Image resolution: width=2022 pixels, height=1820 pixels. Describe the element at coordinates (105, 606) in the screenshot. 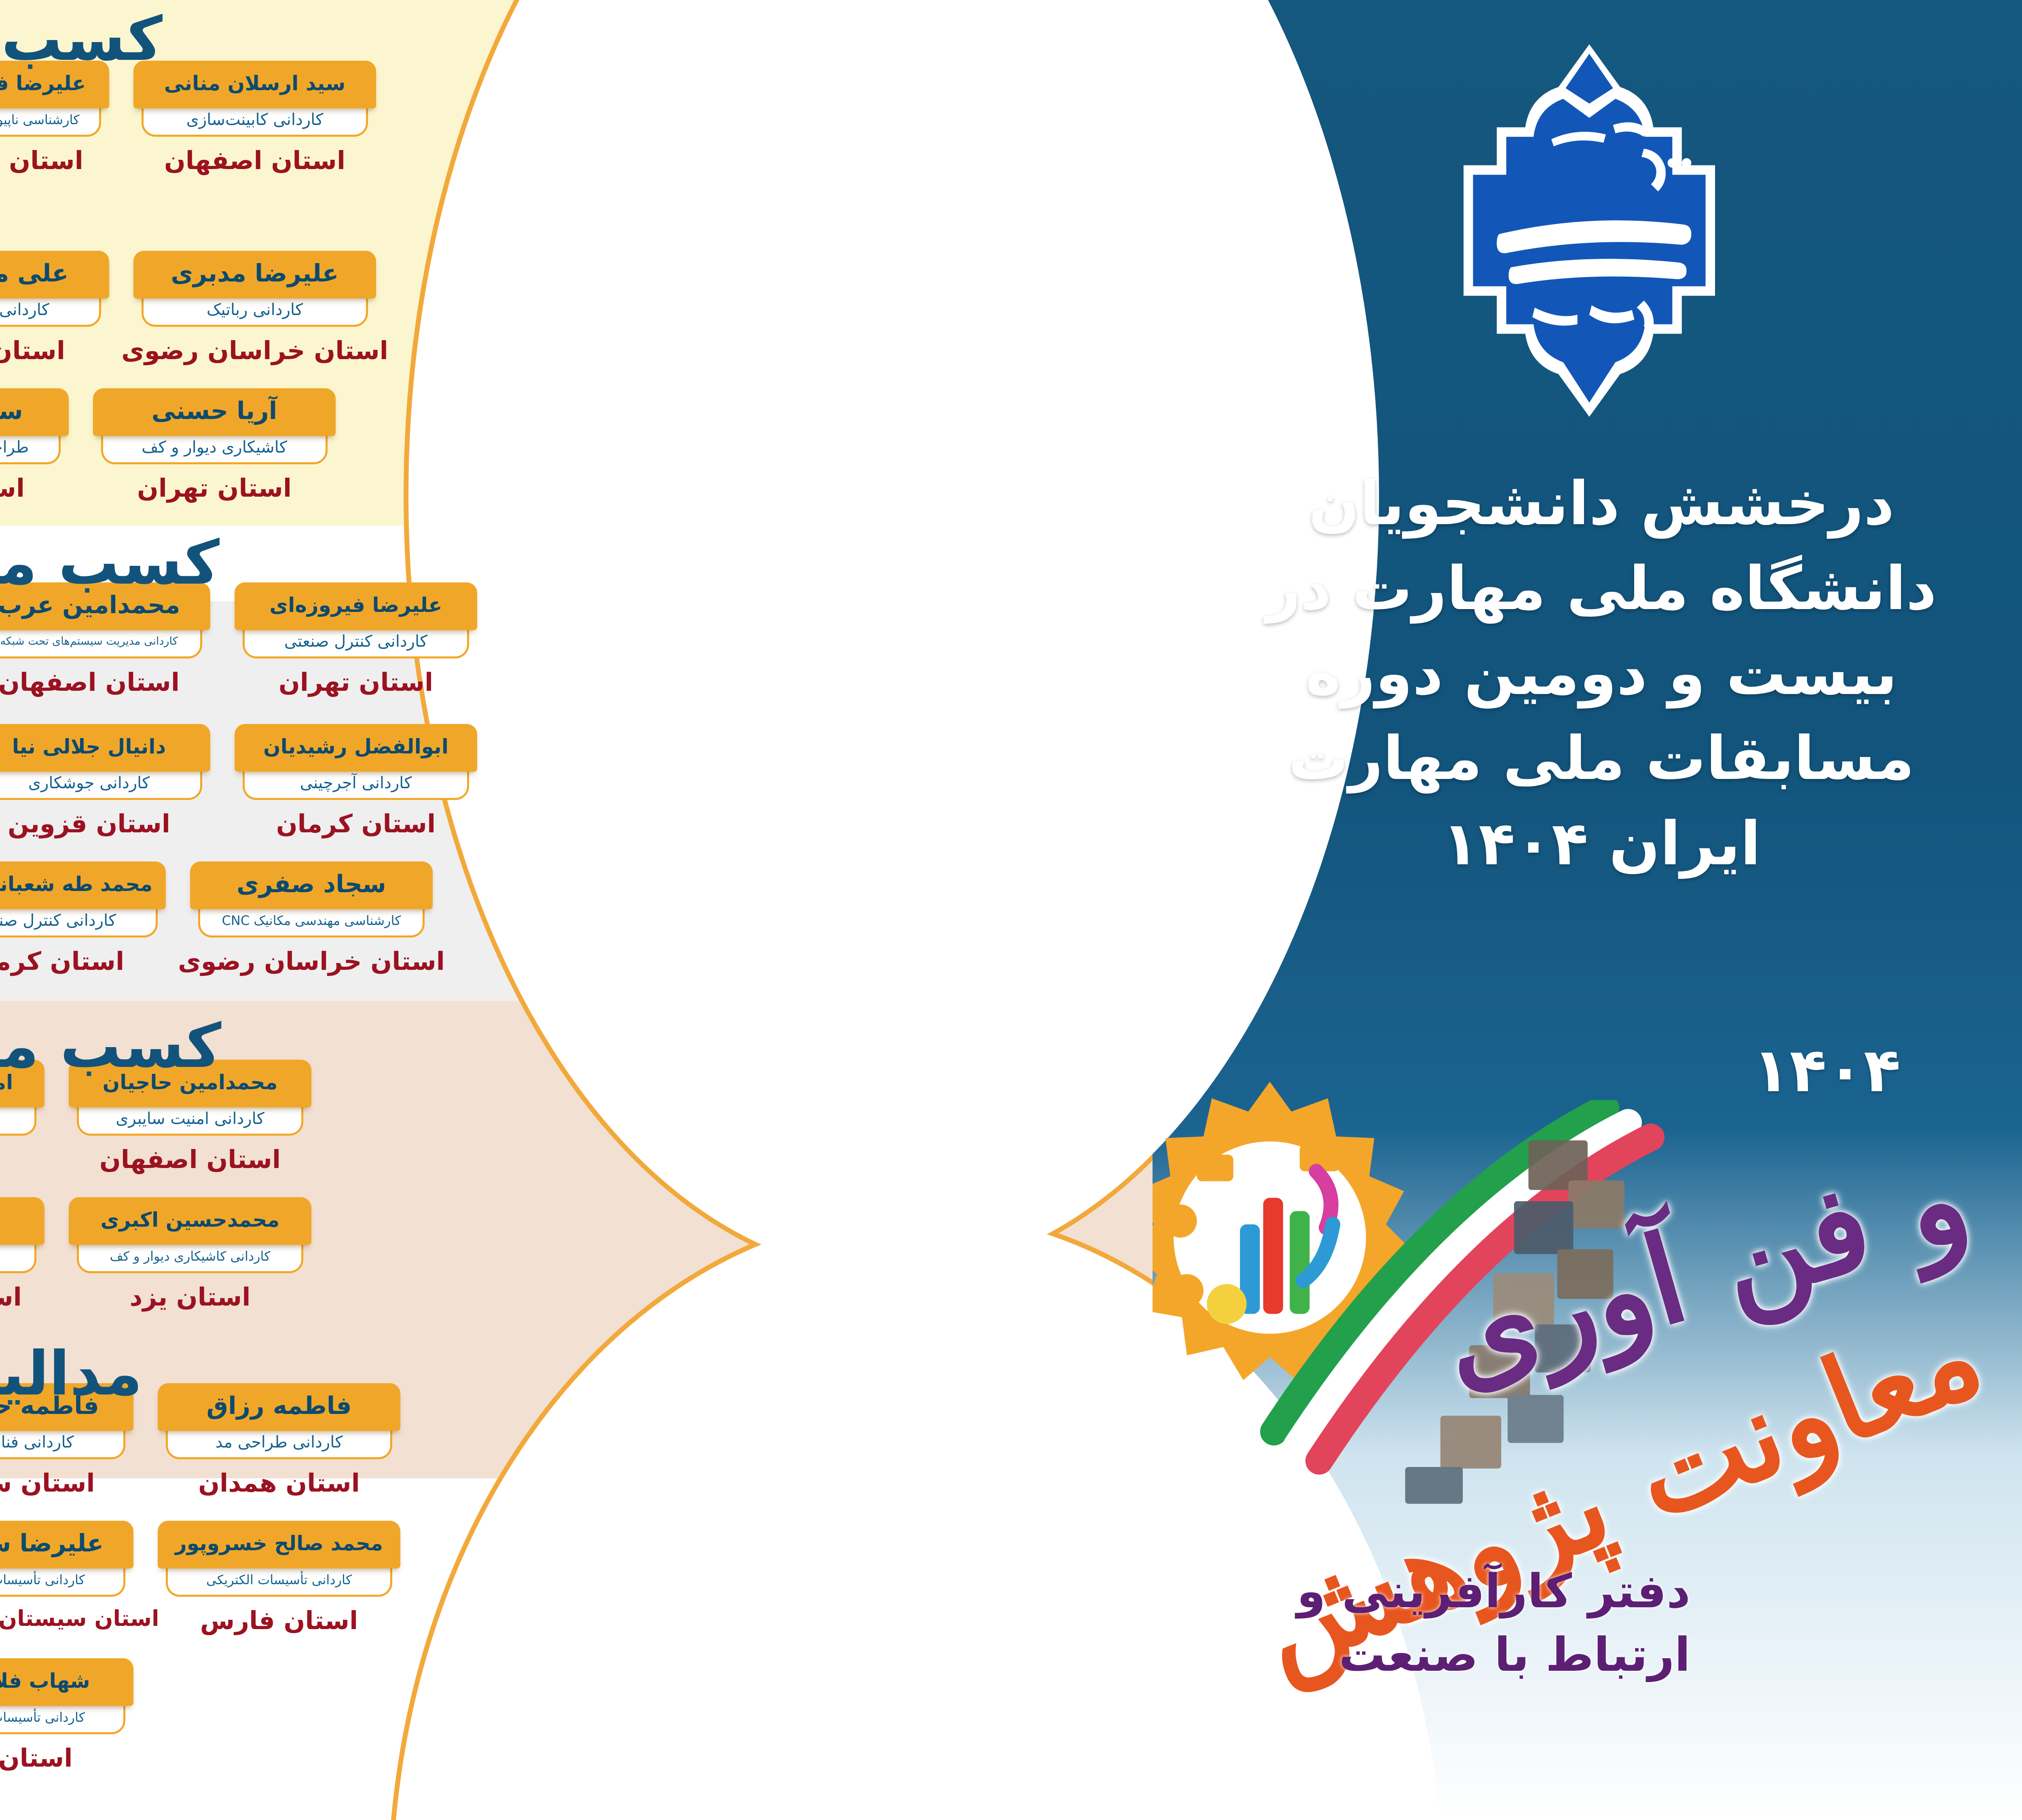

I see `winner-name: محمدامین عرب` at that location.